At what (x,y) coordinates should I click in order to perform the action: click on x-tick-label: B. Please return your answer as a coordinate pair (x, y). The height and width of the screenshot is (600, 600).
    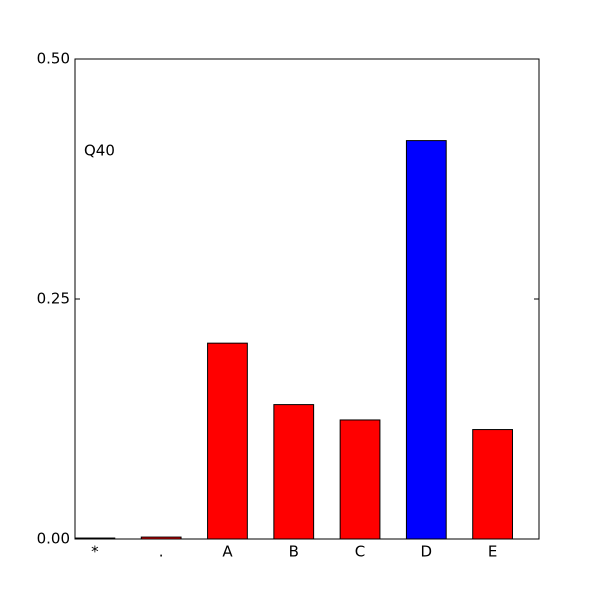
    Looking at the image, I should click on (294, 552).